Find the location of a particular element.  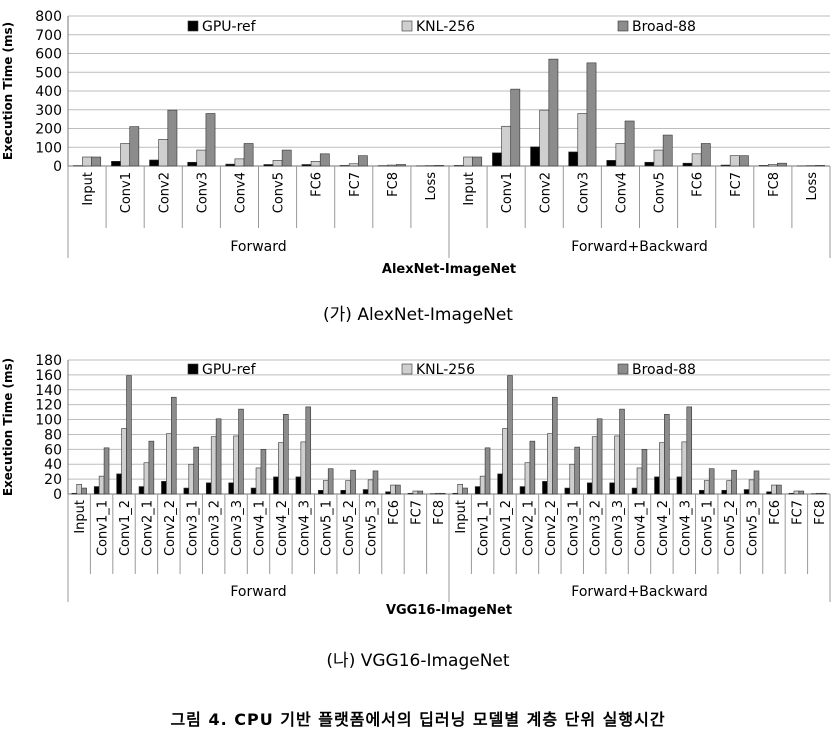

y-tick-label: 20 is located at coordinates (53, 480).